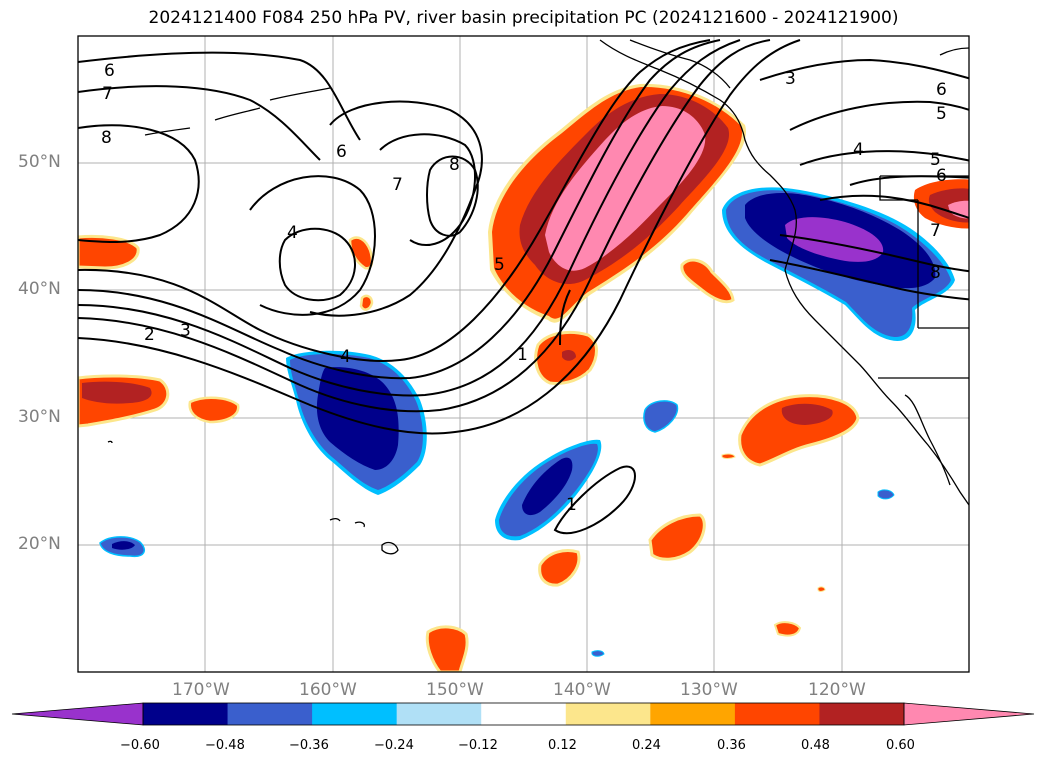  I want to click on lat-label: 40°N, so click(39, 289).